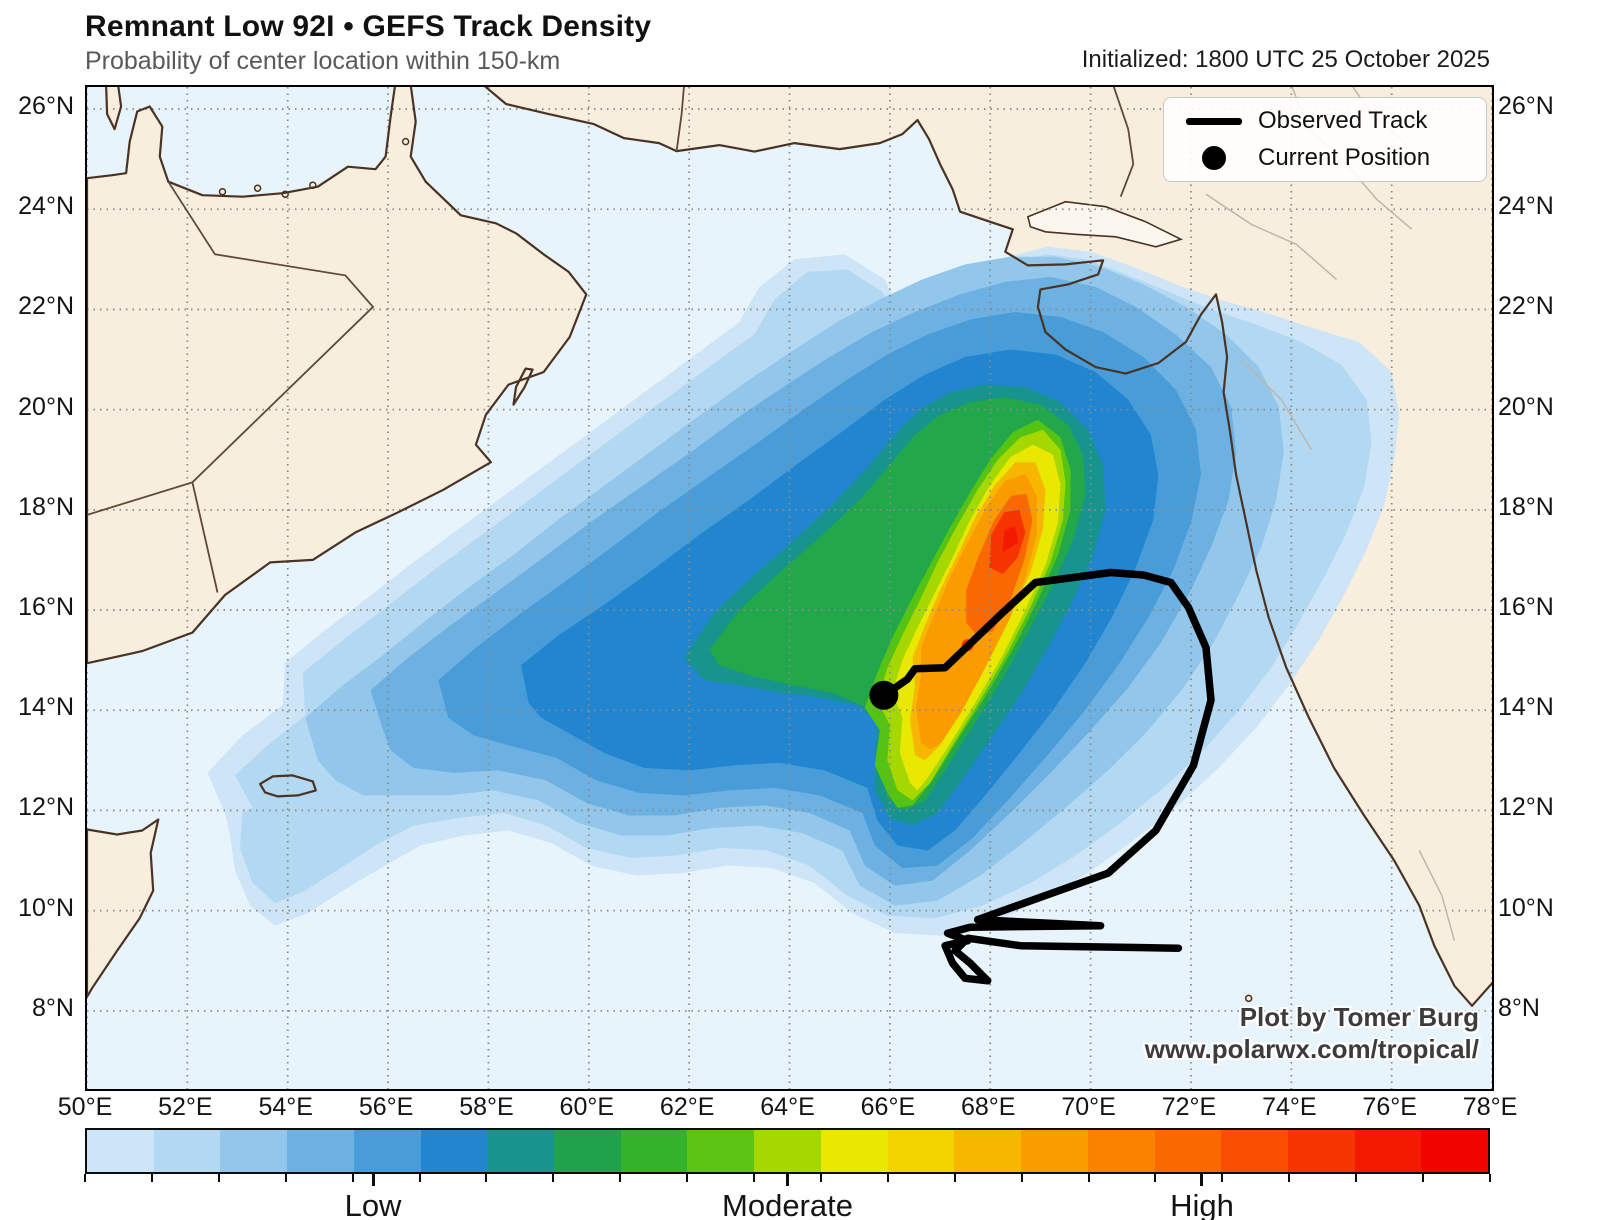  What do you see at coordinates (337, 375) in the screenshot?
I see `landmass-arabian-peninsula` at bounding box center [337, 375].